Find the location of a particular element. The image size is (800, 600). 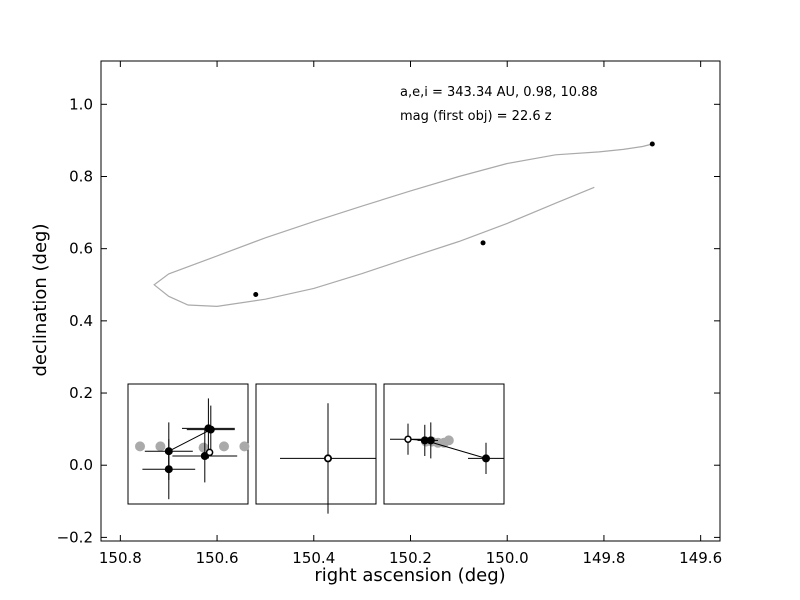

y-tick-label: 0.2 is located at coordinates (81, 393).